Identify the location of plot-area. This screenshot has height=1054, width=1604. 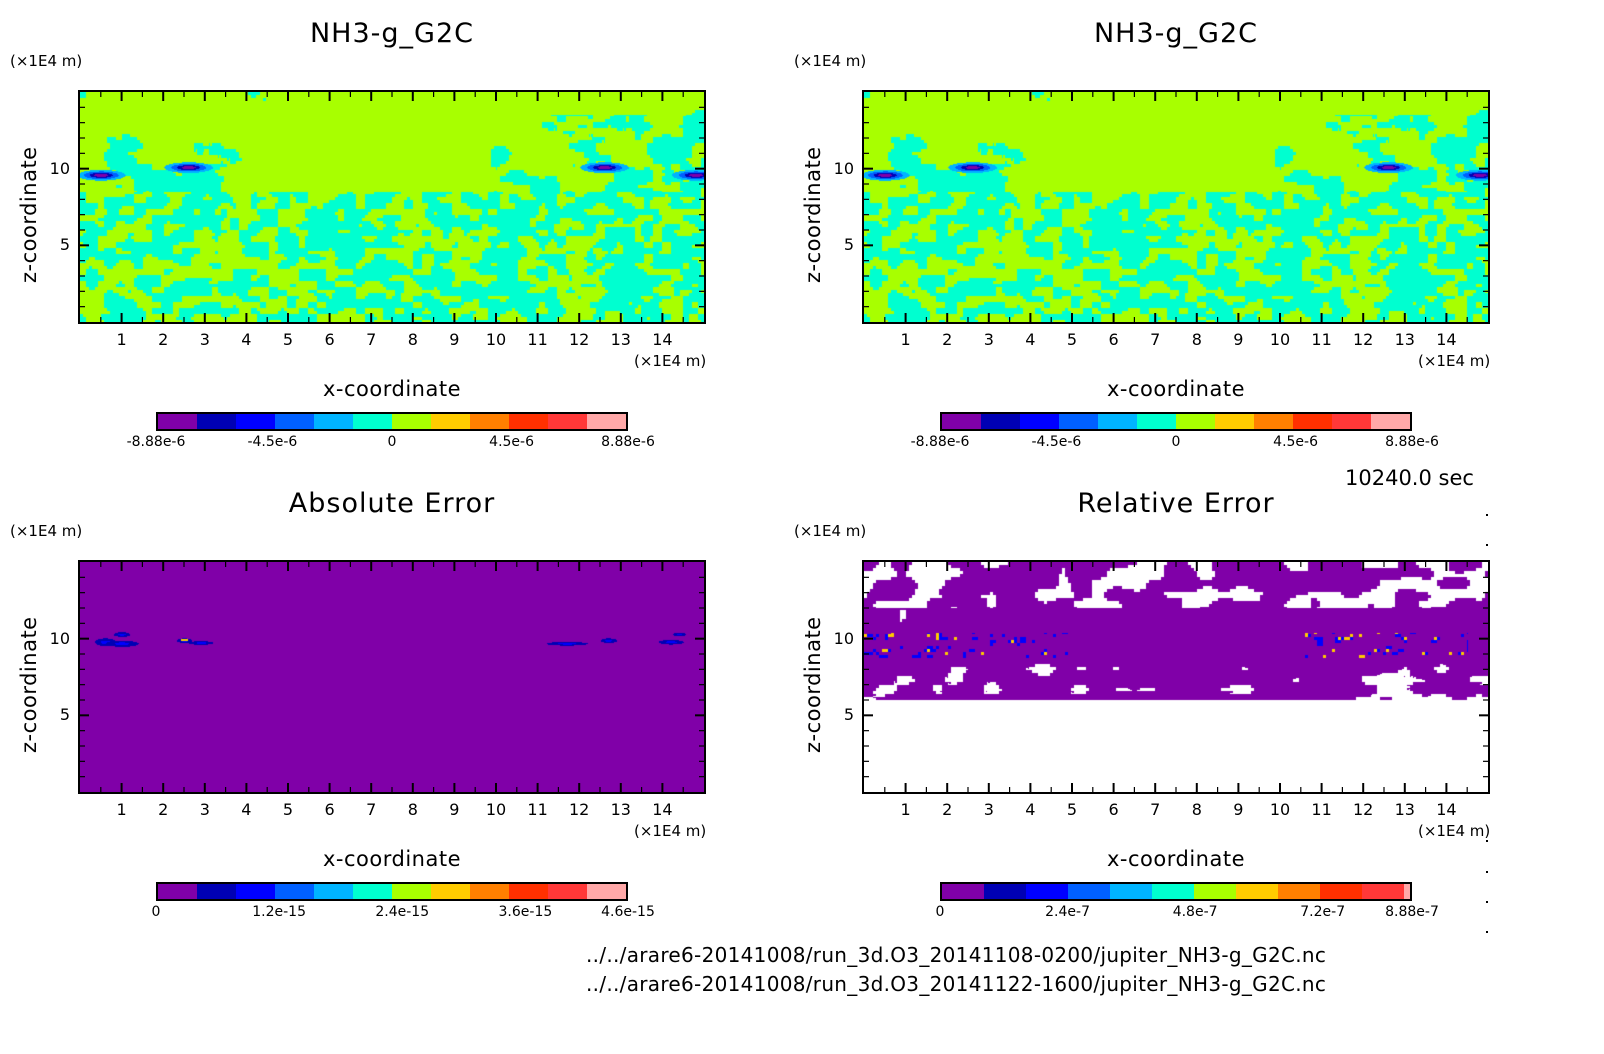
(1176, 207).